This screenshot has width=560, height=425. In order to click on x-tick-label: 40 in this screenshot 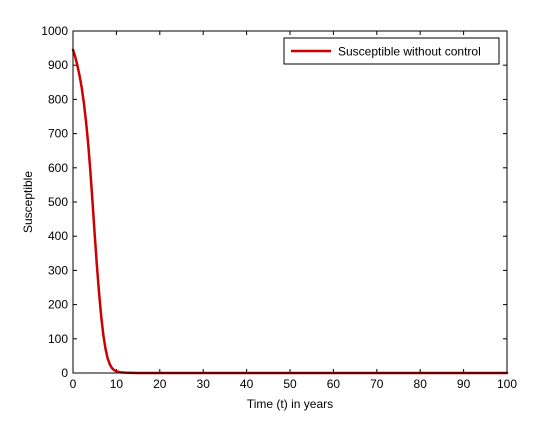, I will do `click(247, 384)`.